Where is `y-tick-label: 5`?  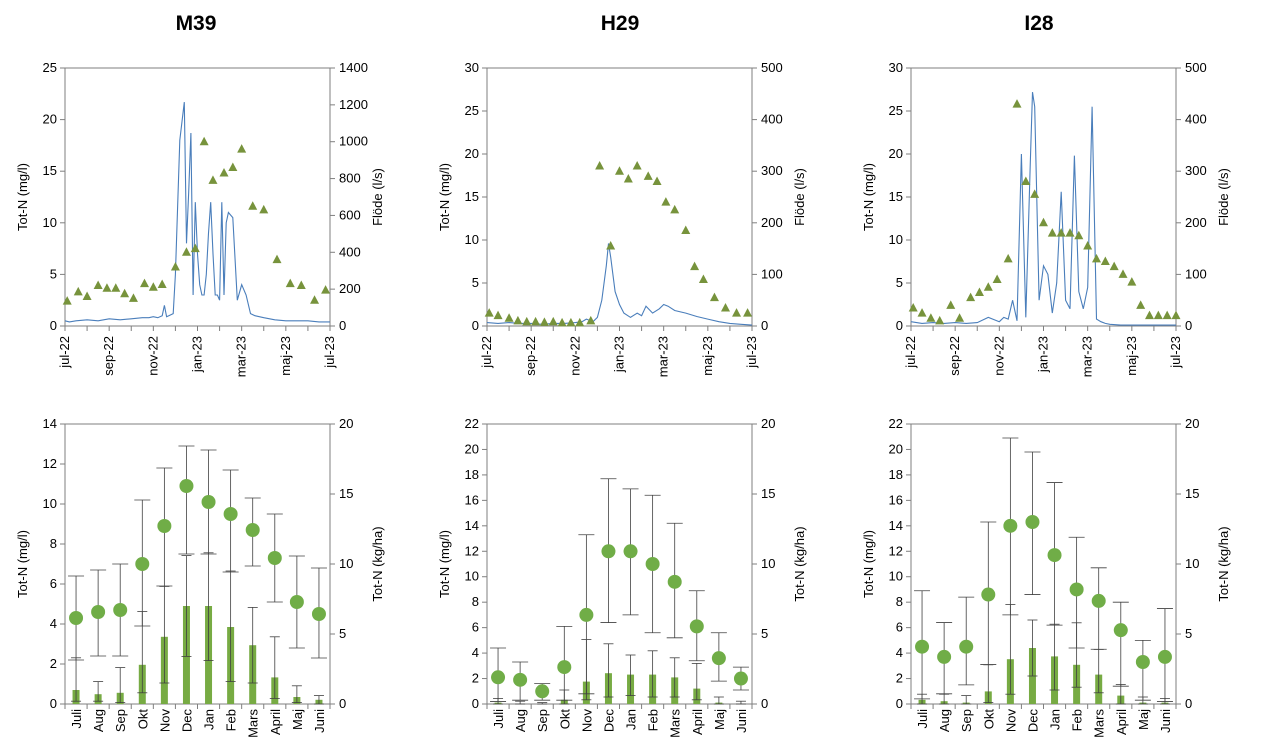
y-tick-label: 5 is located at coordinates (475, 282).